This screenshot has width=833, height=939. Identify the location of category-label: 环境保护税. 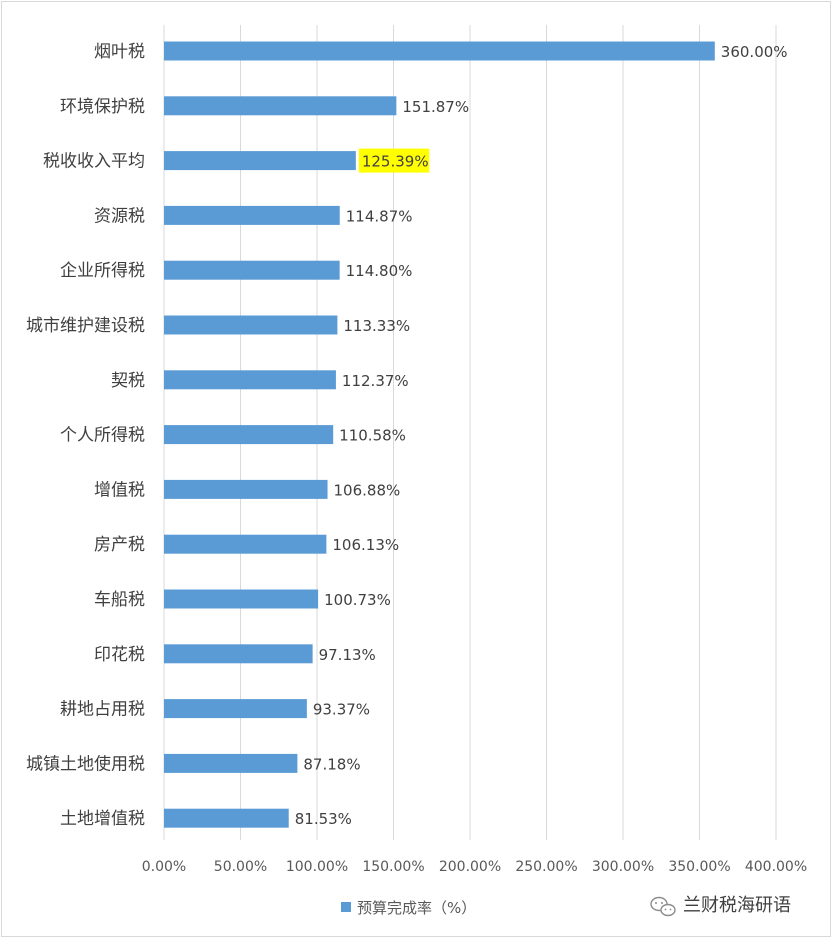
(102, 107).